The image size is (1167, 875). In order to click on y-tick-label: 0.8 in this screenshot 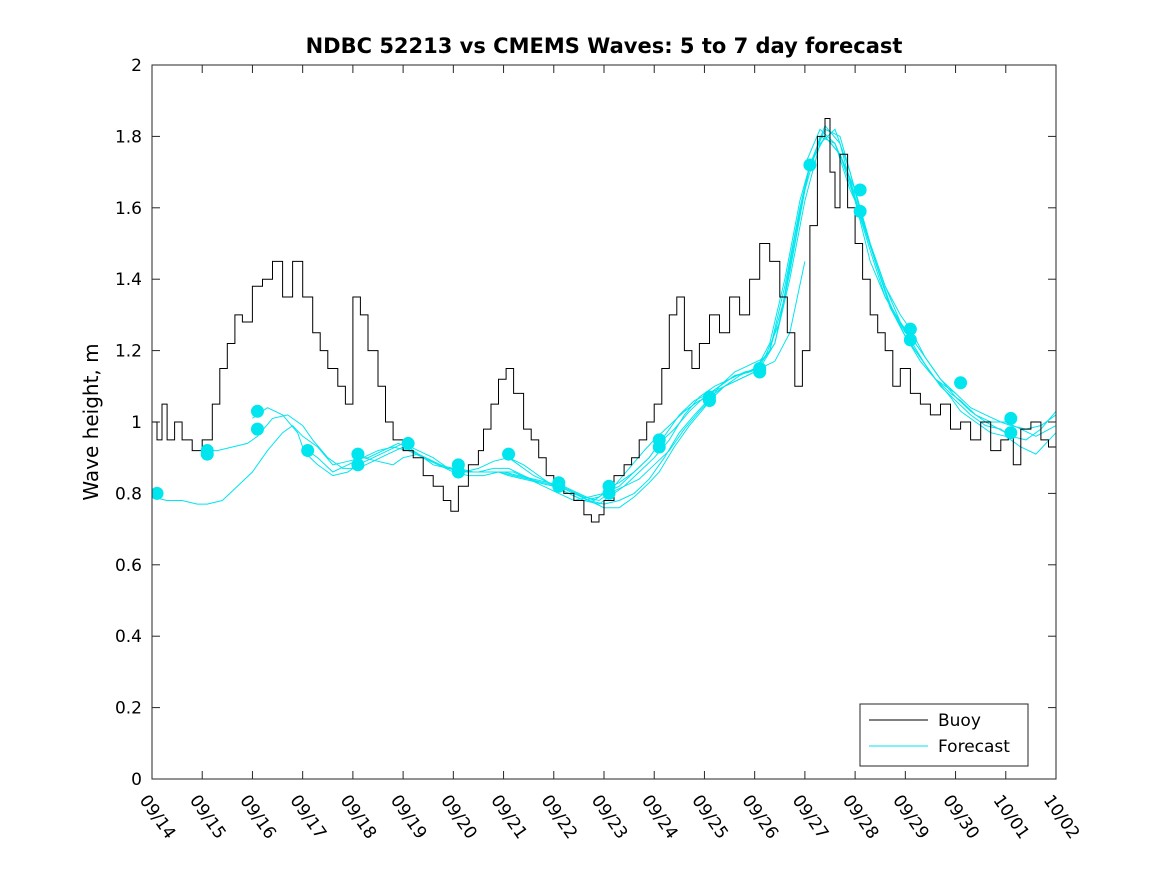, I will do `click(128, 494)`.